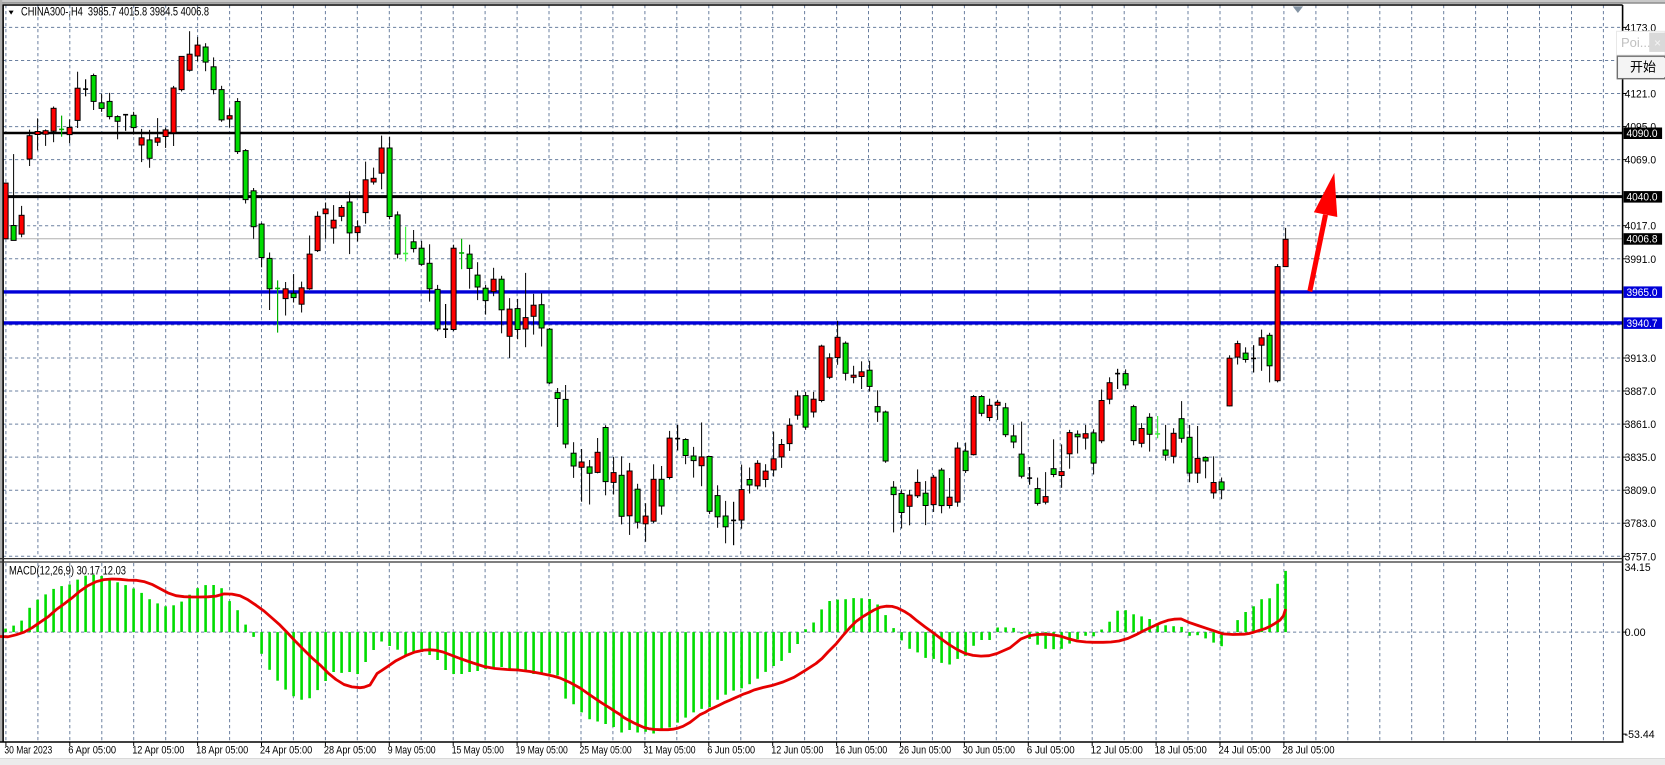  I want to click on svg-text: 3757.0, so click(1641, 557).